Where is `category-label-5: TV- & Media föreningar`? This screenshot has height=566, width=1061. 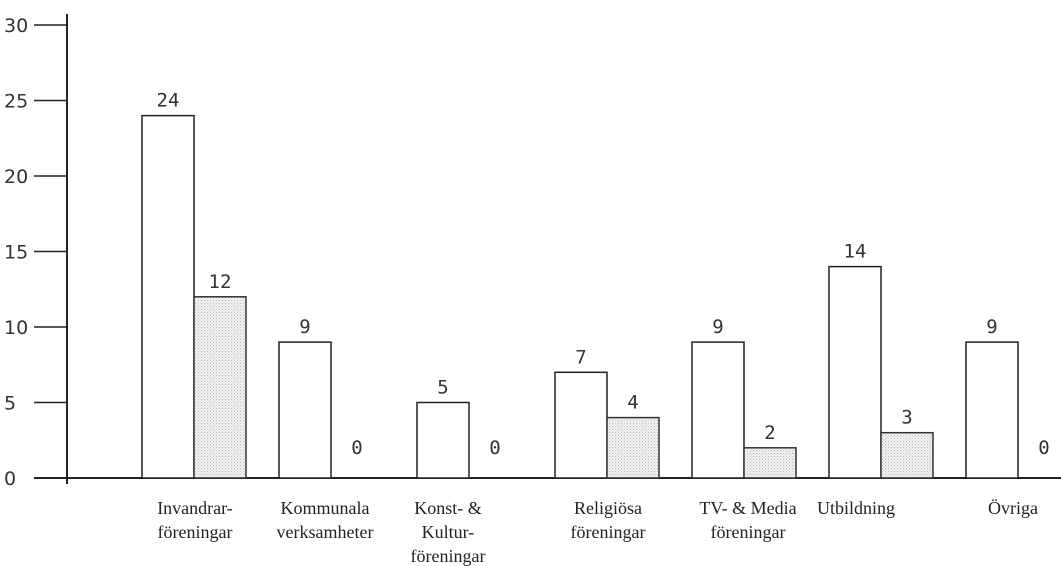 category-label-5: TV- & Media föreningar is located at coordinates (747, 520).